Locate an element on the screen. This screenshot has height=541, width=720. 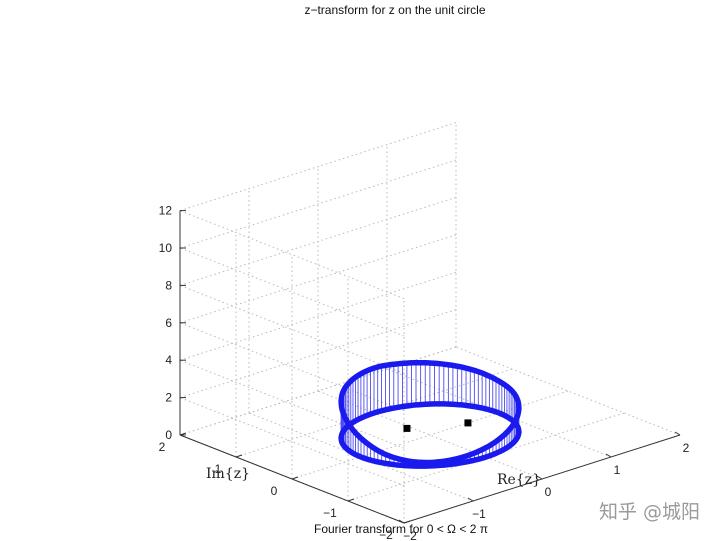
x-tick-label: −1 is located at coordinates (479, 514).